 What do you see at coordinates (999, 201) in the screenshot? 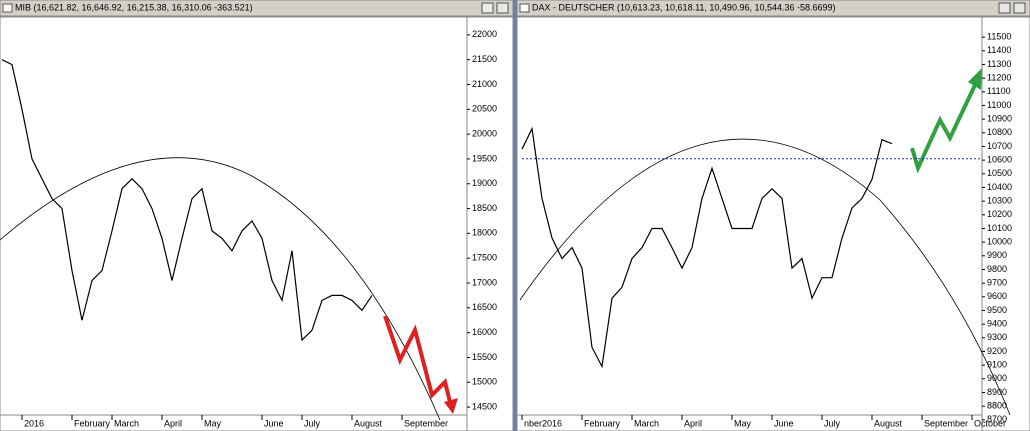
I see `y-tick-label: 10300` at bounding box center [999, 201].